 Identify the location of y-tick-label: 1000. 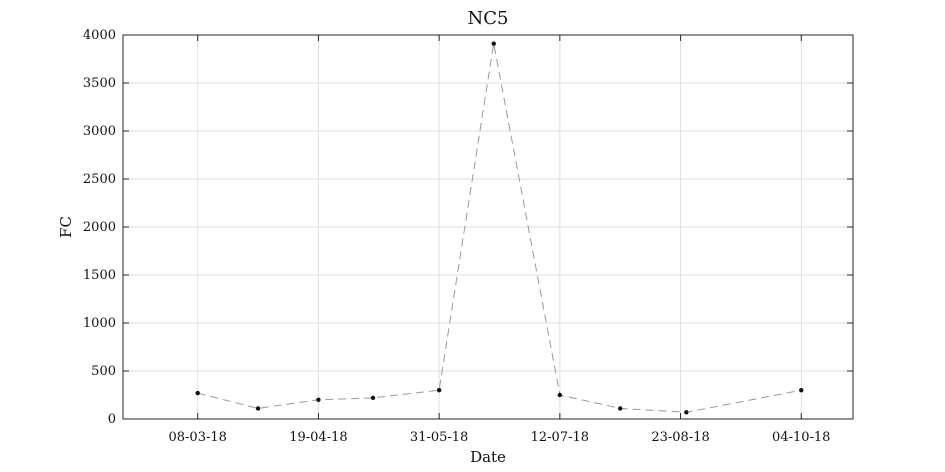
(99, 323).